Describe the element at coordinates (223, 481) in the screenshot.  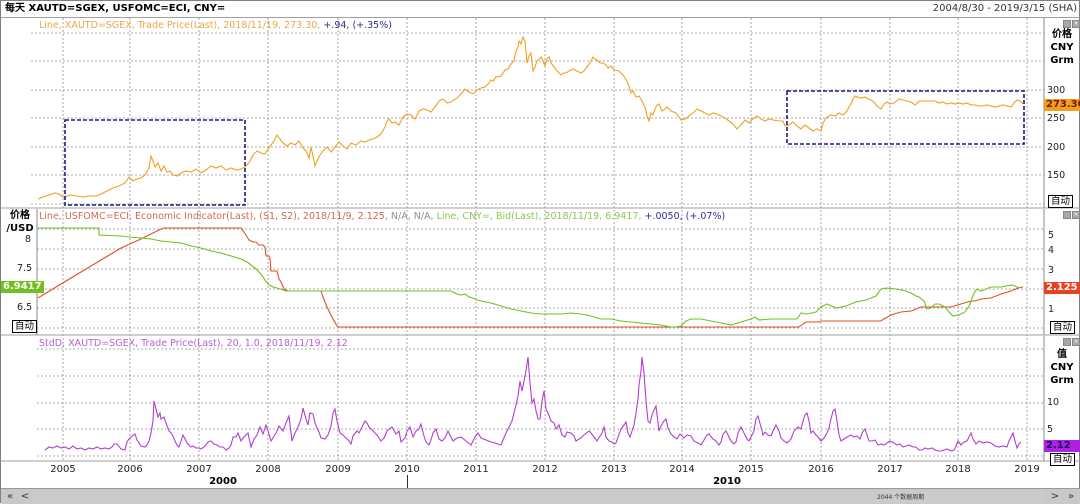
I see `x-decade-2000: 2000` at that location.